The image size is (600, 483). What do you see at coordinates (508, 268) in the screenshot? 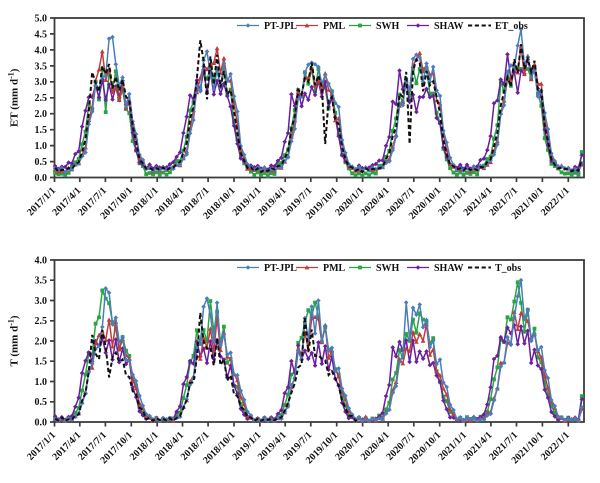
I see `svg-text: T_obs` at bounding box center [508, 268].